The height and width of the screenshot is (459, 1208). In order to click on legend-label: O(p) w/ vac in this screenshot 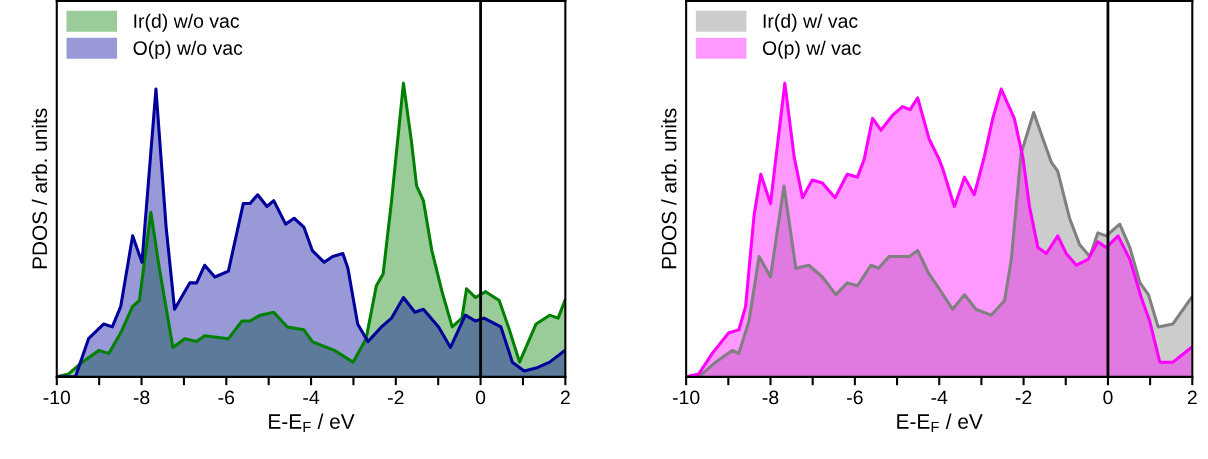, I will do `click(811, 49)`.